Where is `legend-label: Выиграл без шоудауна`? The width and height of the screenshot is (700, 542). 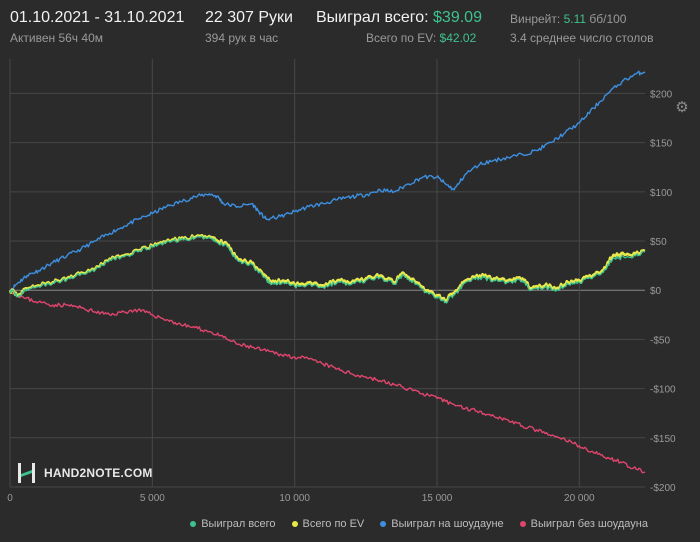
legend-label: Выиграл без шоудауна is located at coordinates (589, 524).